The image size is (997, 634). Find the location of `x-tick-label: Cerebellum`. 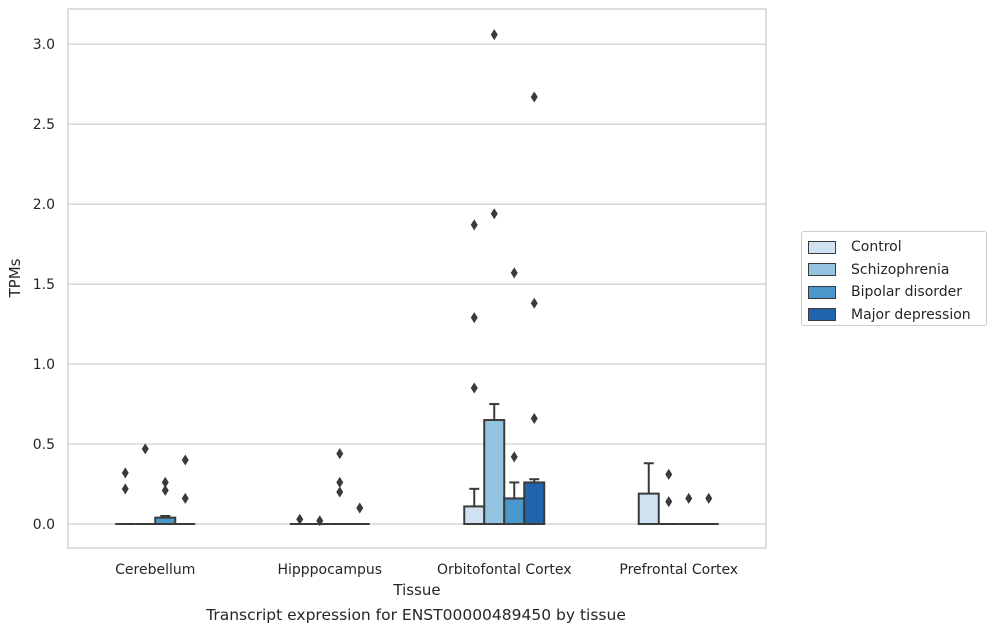

x-tick-label: Cerebellum is located at coordinates (155, 570).